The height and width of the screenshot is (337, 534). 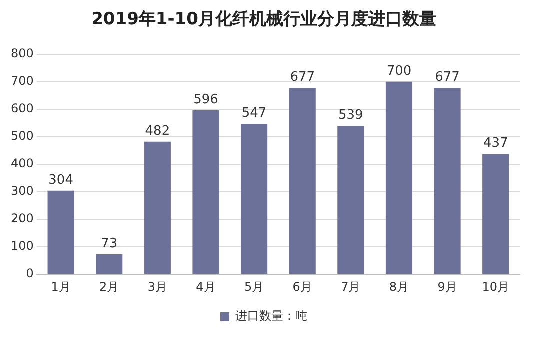 What do you see at coordinates (254, 113) in the screenshot?
I see `data-label: 547` at bounding box center [254, 113].